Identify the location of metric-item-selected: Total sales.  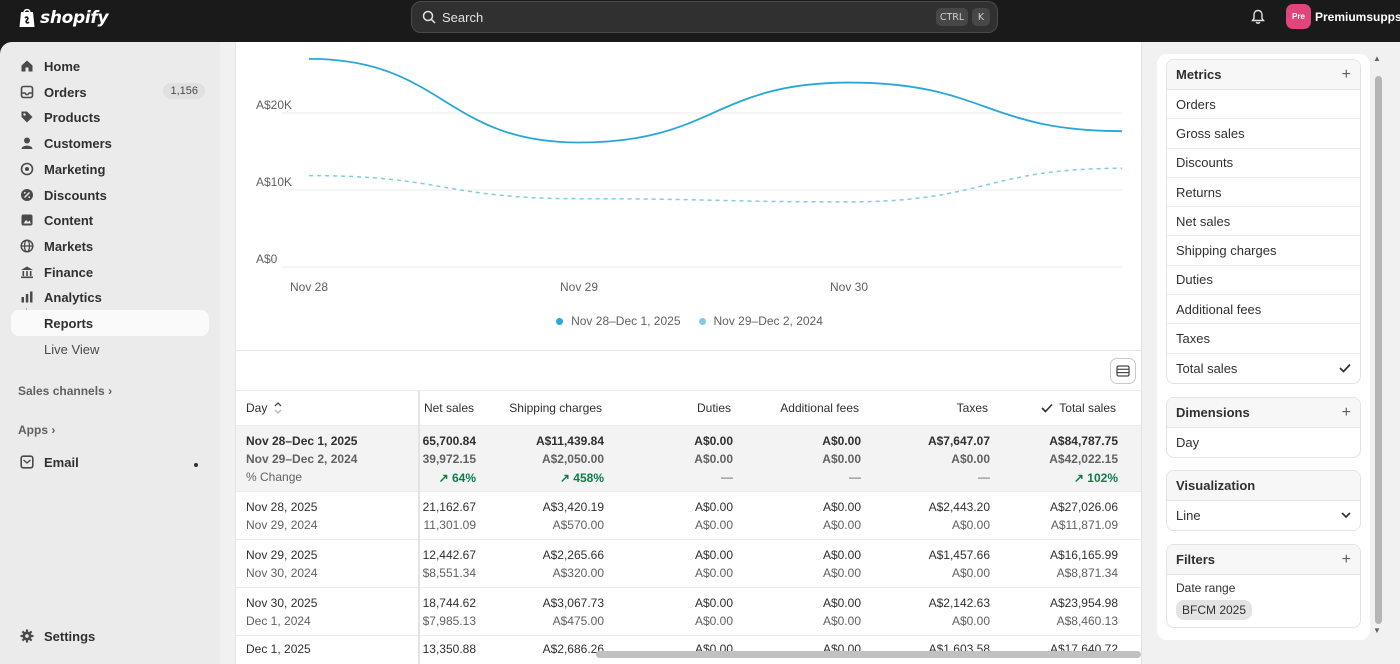
(1263, 368).